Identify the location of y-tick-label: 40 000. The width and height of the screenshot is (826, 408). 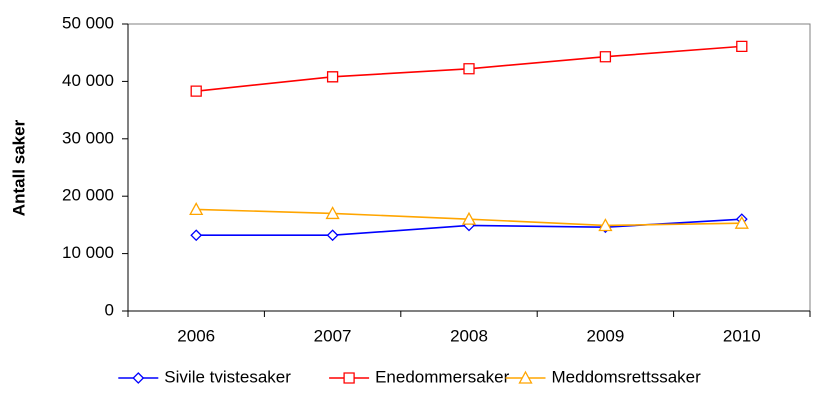
(88, 80).